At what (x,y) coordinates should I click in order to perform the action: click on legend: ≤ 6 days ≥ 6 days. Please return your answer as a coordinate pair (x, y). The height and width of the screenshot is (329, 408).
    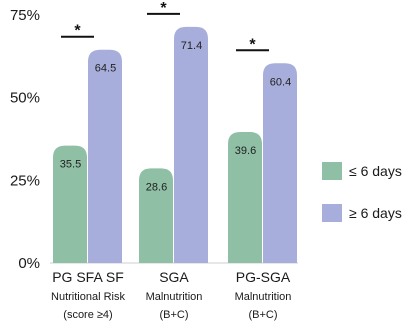
    Looking at the image, I should click on (362, 192).